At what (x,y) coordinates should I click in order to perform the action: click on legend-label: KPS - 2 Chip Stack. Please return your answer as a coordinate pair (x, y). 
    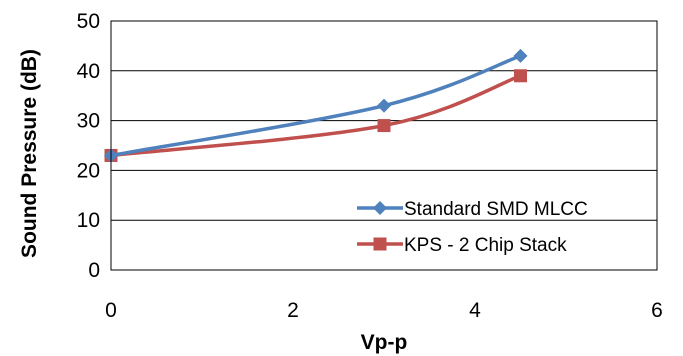
    Looking at the image, I should click on (485, 245).